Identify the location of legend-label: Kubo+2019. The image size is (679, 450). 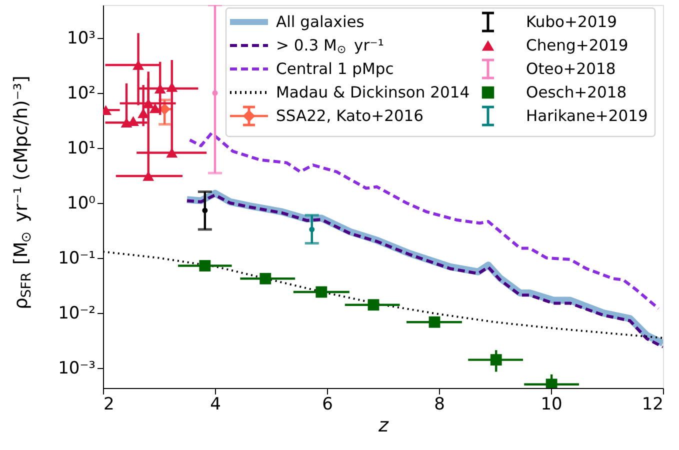
(571, 22).